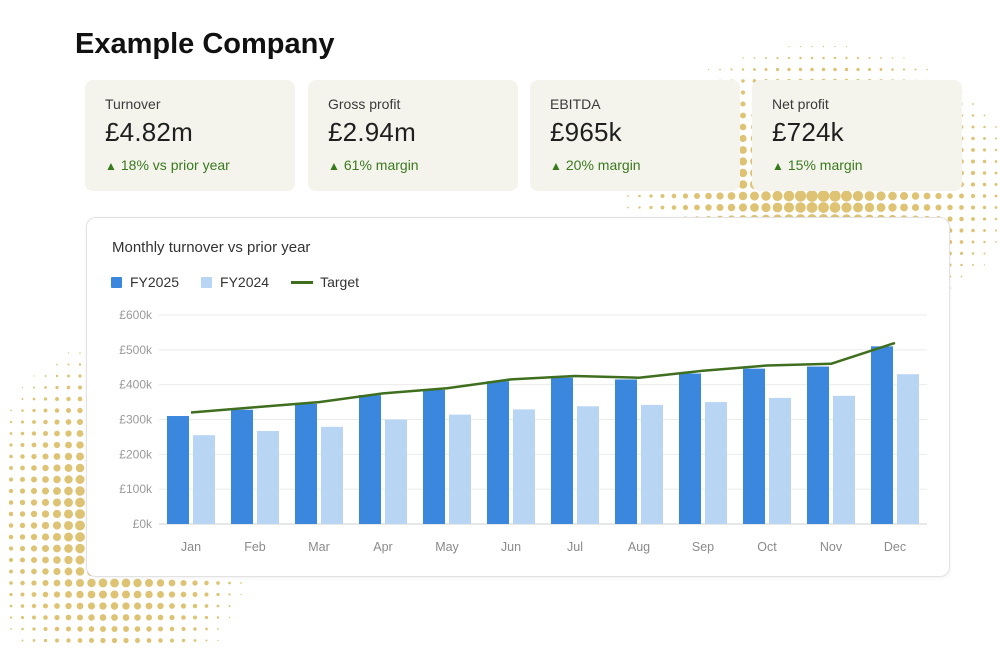 The image size is (1000, 650). I want to click on x-tick-label: Sep, so click(703, 547).